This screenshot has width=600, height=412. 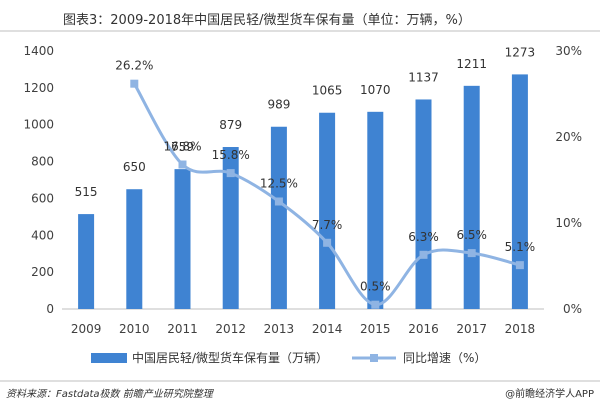 What do you see at coordinates (38, 125) in the screenshot?
I see `left-tick-label: 1000` at bounding box center [38, 125].